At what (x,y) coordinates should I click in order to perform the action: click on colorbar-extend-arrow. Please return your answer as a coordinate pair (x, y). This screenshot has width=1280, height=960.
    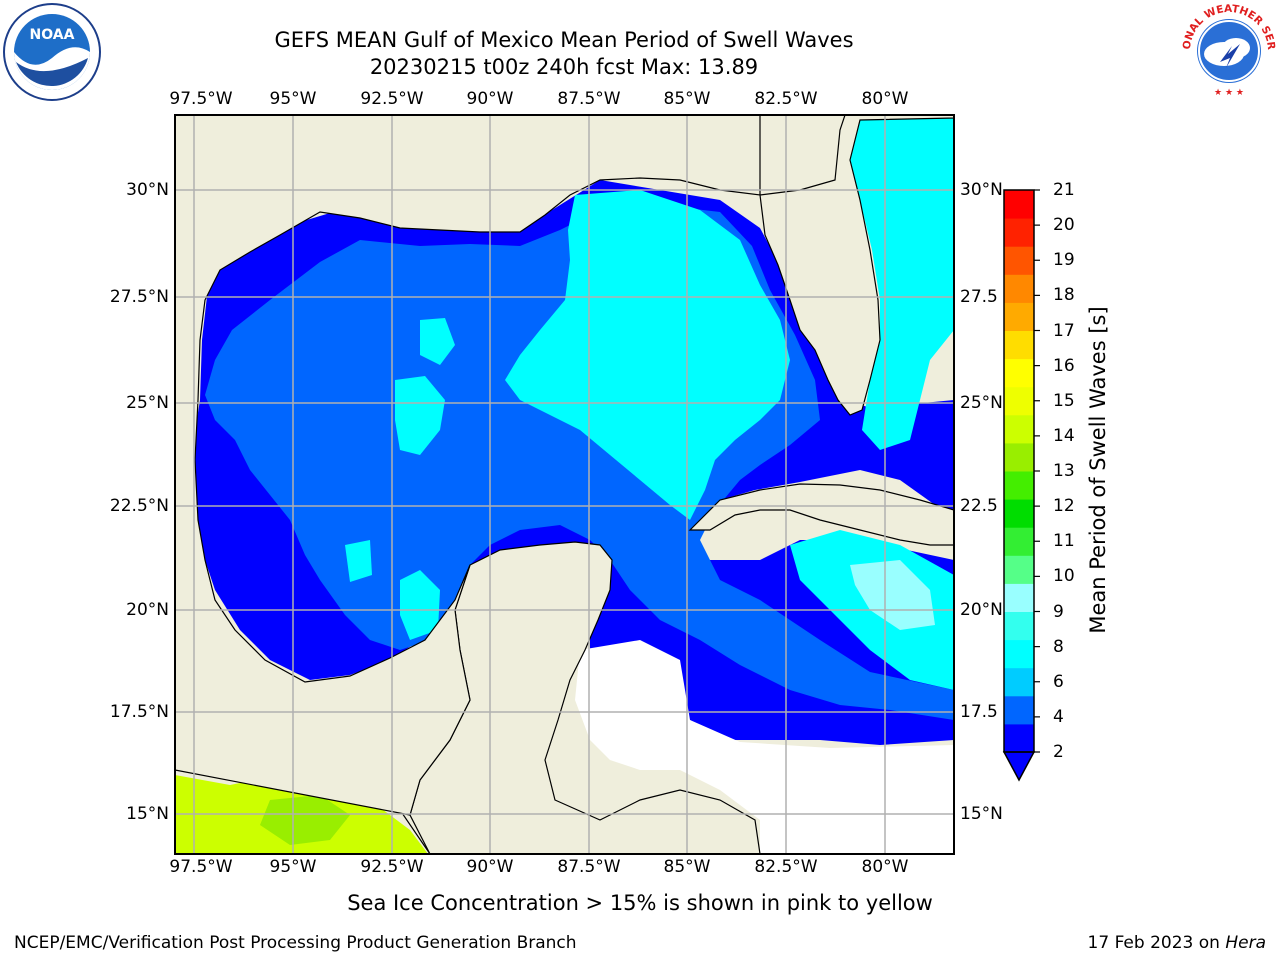
    Looking at the image, I should click on (1019, 766).